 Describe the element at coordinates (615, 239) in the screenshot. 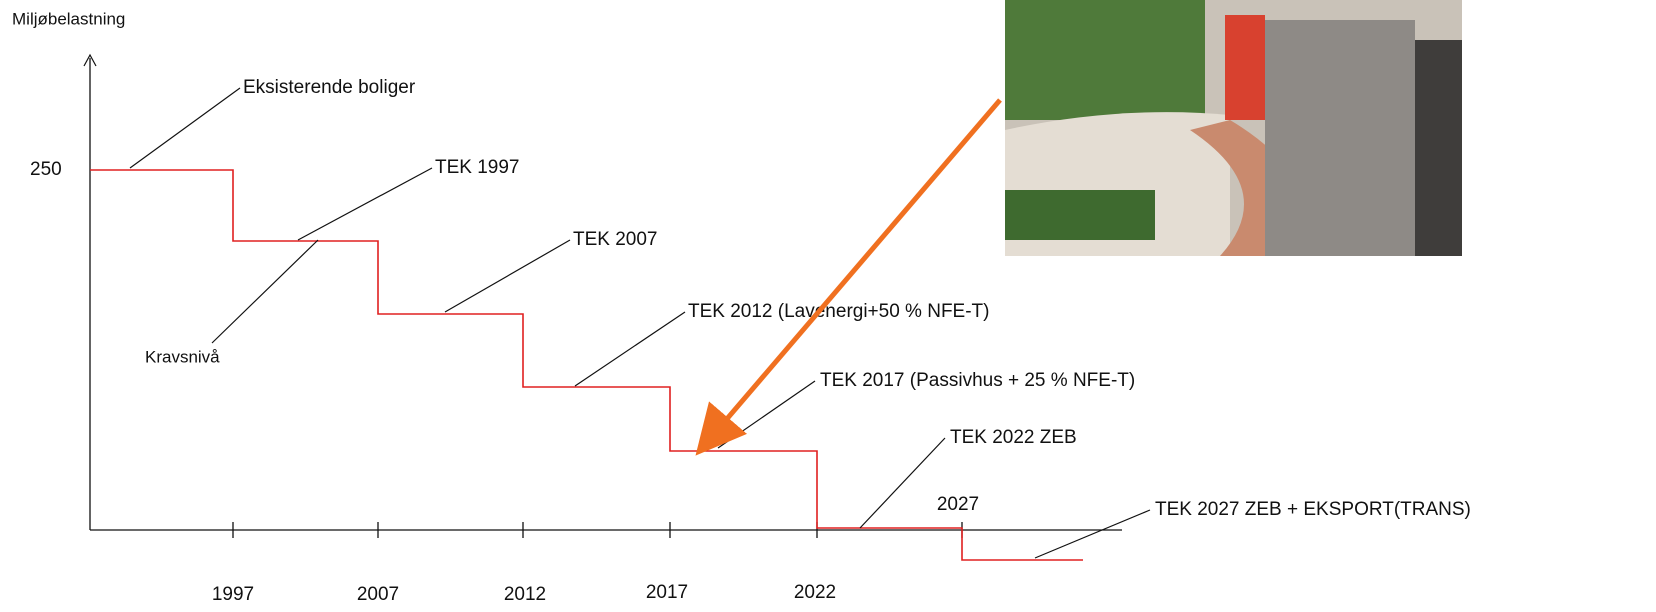

I see `label: TEK 2007` at that location.